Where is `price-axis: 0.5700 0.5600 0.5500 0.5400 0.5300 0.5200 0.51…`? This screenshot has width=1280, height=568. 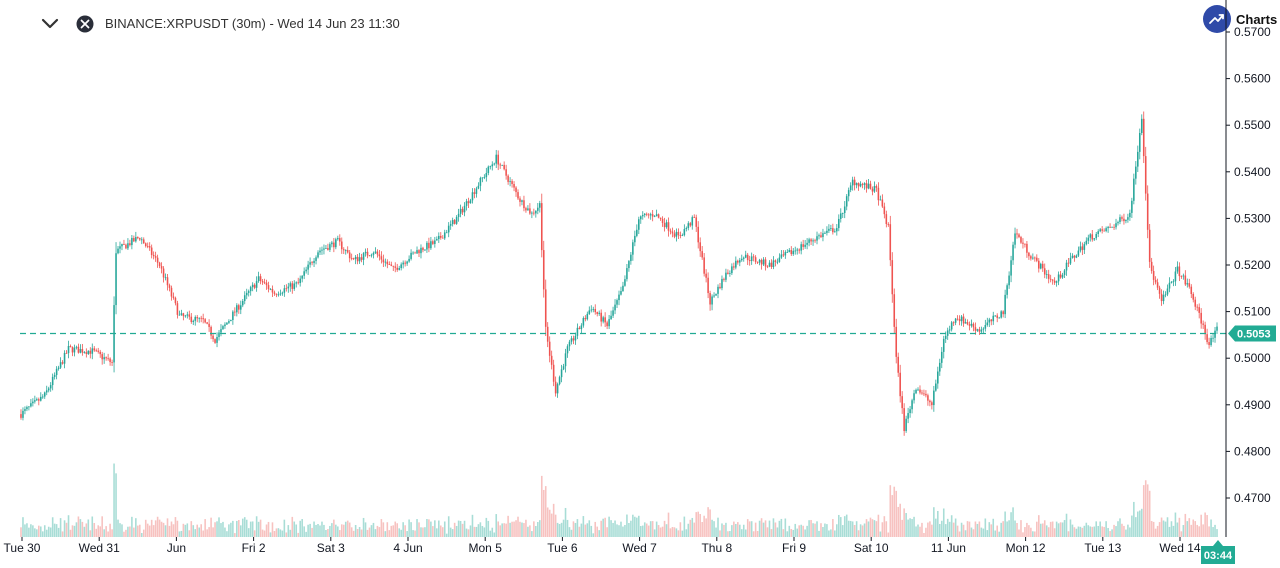 price-axis: 0.5700 0.5600 0.5500 0.5400 0.5300 0.5200 0.51… is located at coordinates (1248, 265).